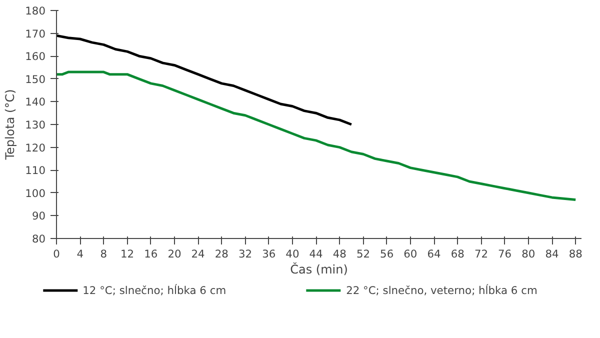  I want to click on x-tick-label: 64, so click(434, 254).